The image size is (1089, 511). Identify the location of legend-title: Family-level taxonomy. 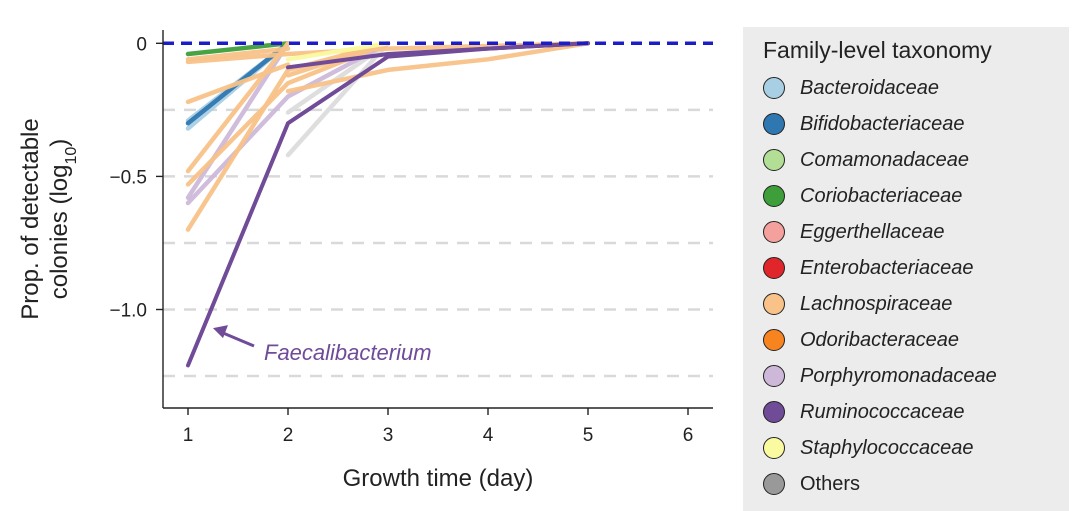
(877, 50).